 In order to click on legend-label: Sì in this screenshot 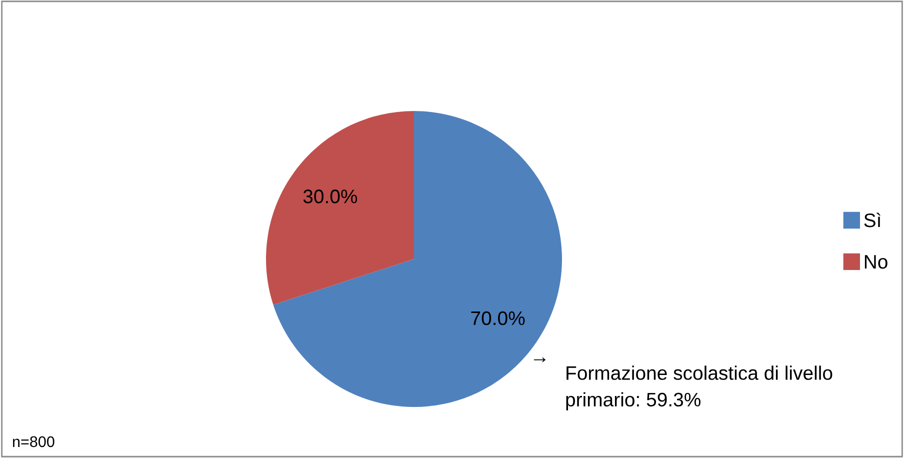, I will do `click(872, 220)`.